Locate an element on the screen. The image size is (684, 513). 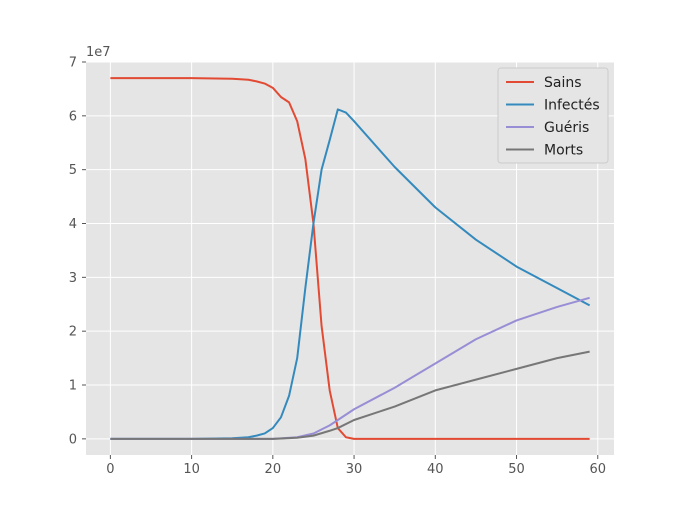
legend-box is located at coordinates (553, 115).